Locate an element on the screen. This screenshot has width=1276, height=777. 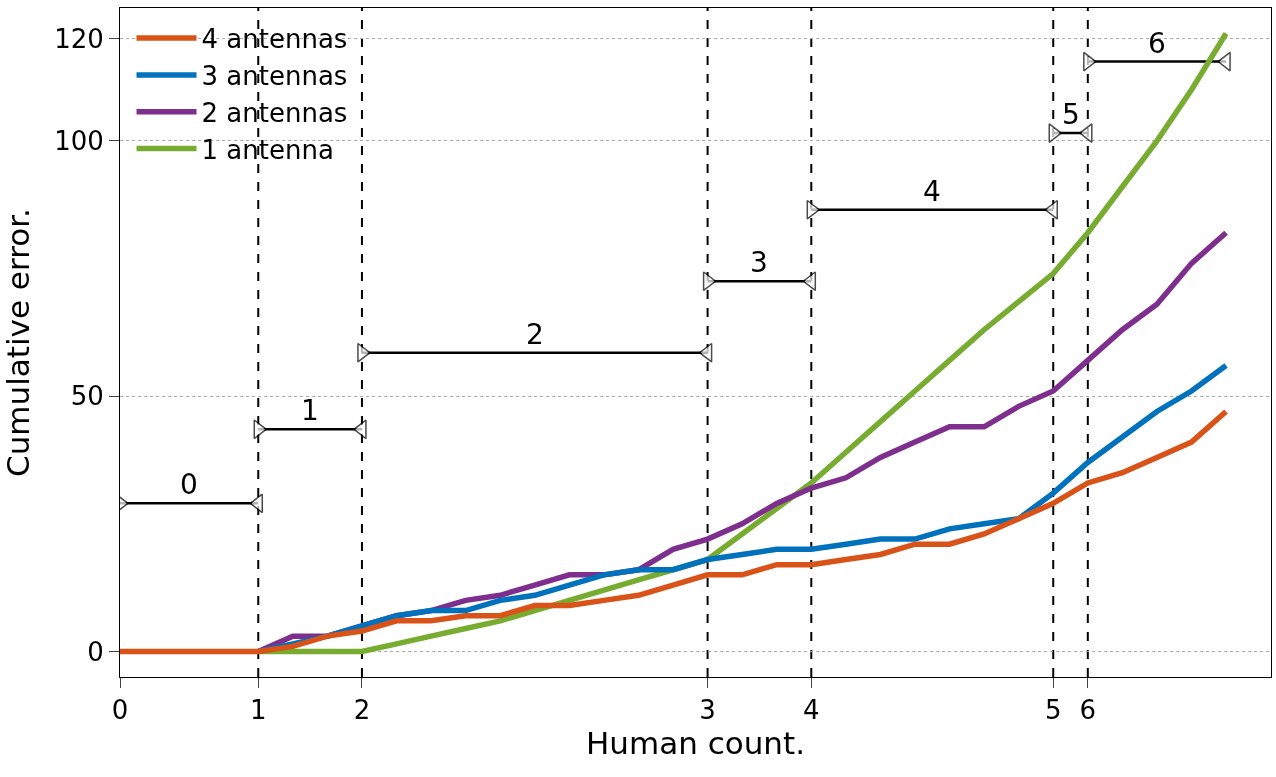
y-tick-label: 120 is located at coordinates (79, 38).